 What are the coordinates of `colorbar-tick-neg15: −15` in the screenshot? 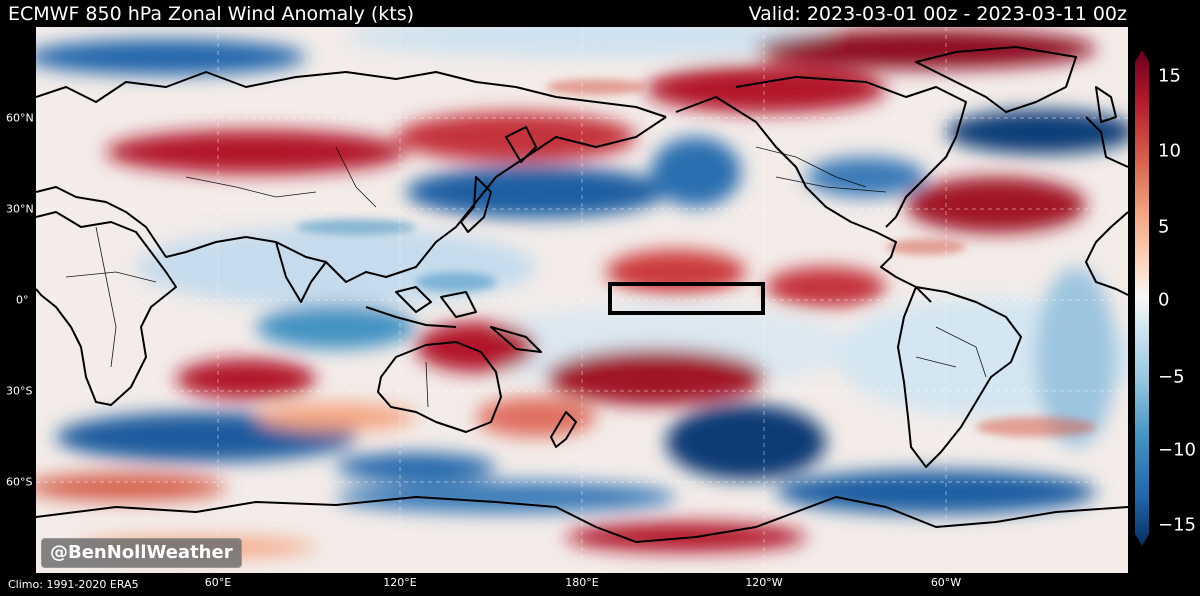 It's located at (1177, 525).